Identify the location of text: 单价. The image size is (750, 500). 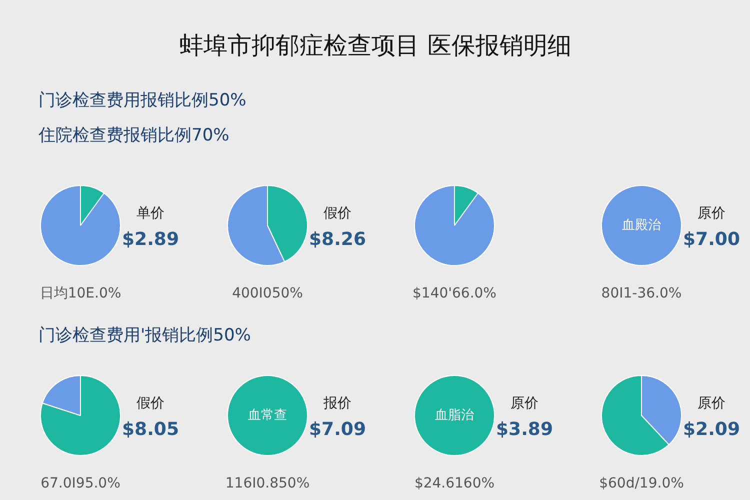
(150, 214).